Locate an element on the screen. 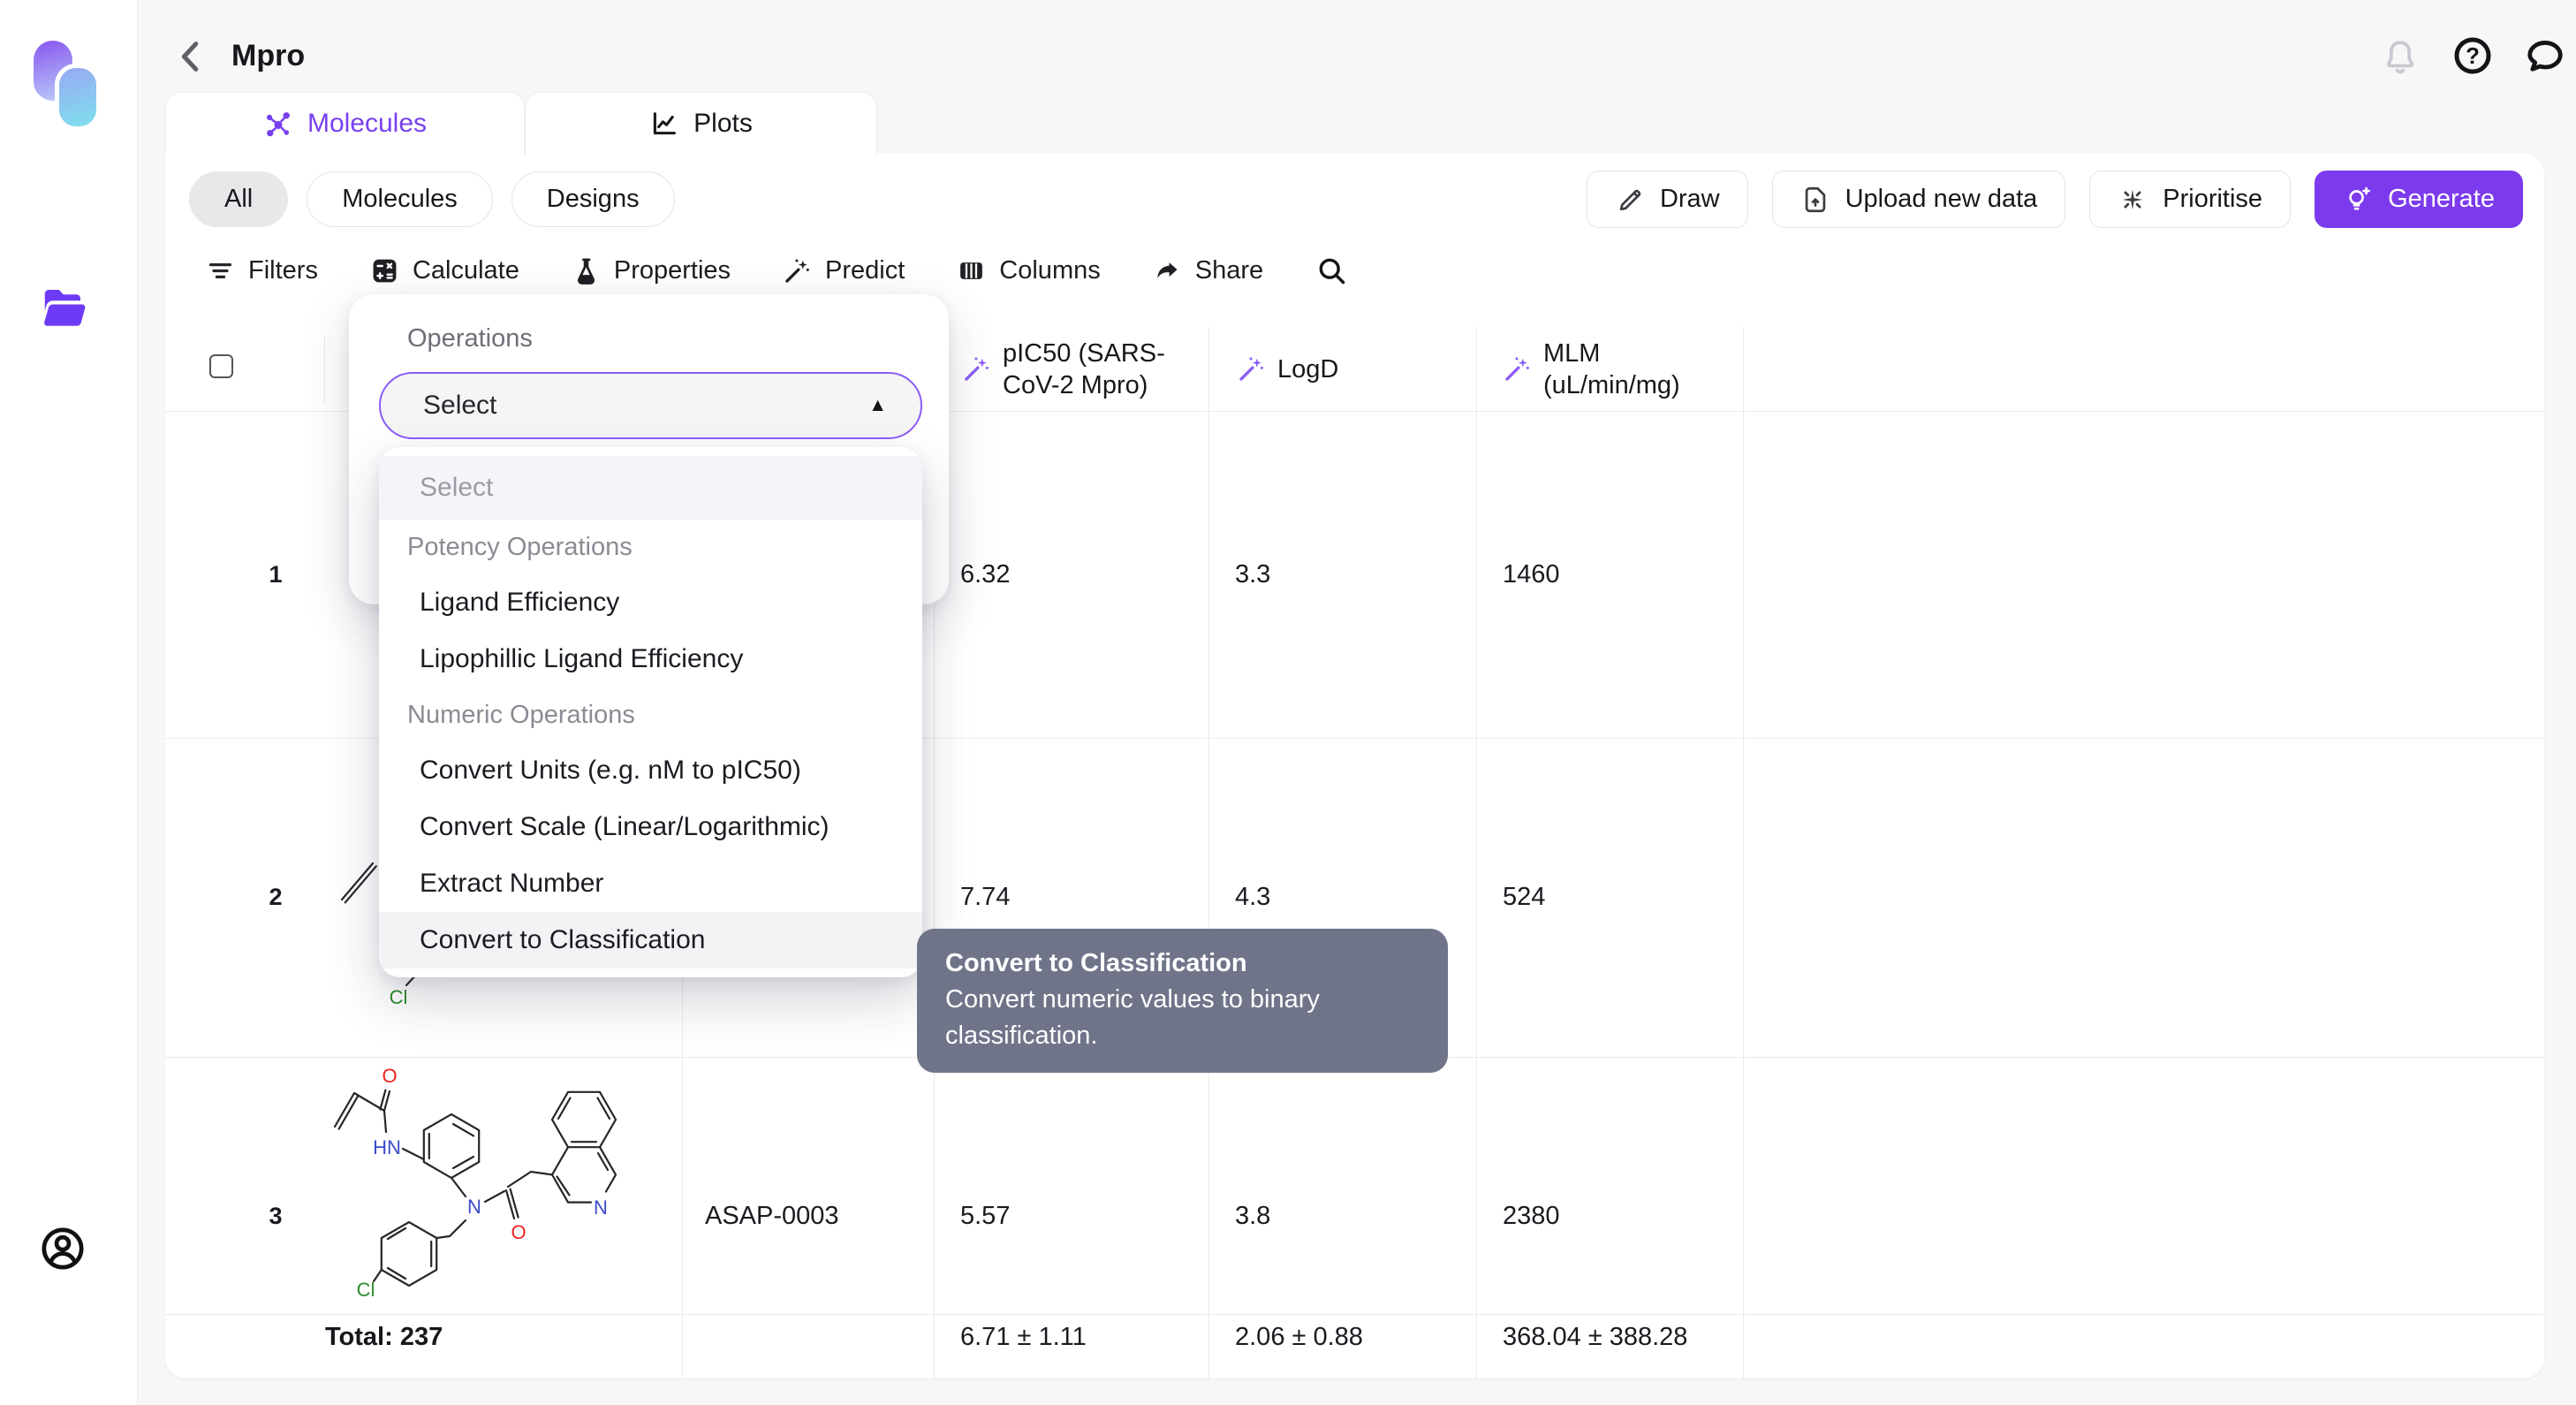 The height and width of the screenshot is (1405, 2576). menu-option-lipophillic-ligand-efficiency: Lipophillic Ligand Efficiency is located at coordinates (582, 658).